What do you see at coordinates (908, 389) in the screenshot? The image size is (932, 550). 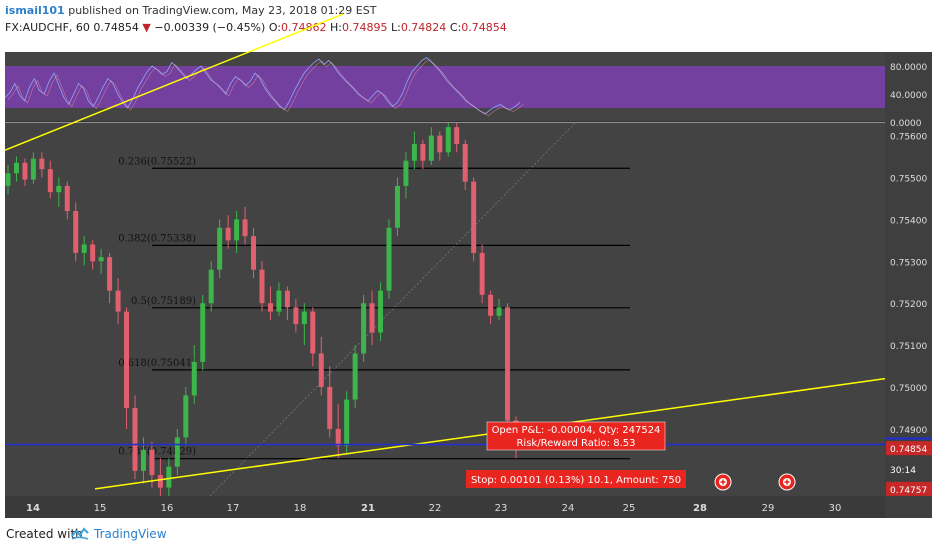 I see `price-tick-label: 0.75000` at bounding box center [908, 389].